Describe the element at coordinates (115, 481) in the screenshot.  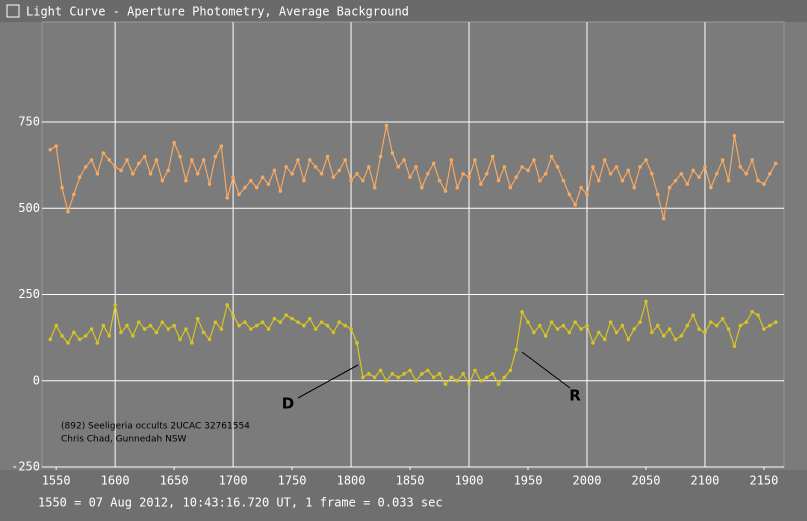
I see `x-tick-label: 1600` at that location.